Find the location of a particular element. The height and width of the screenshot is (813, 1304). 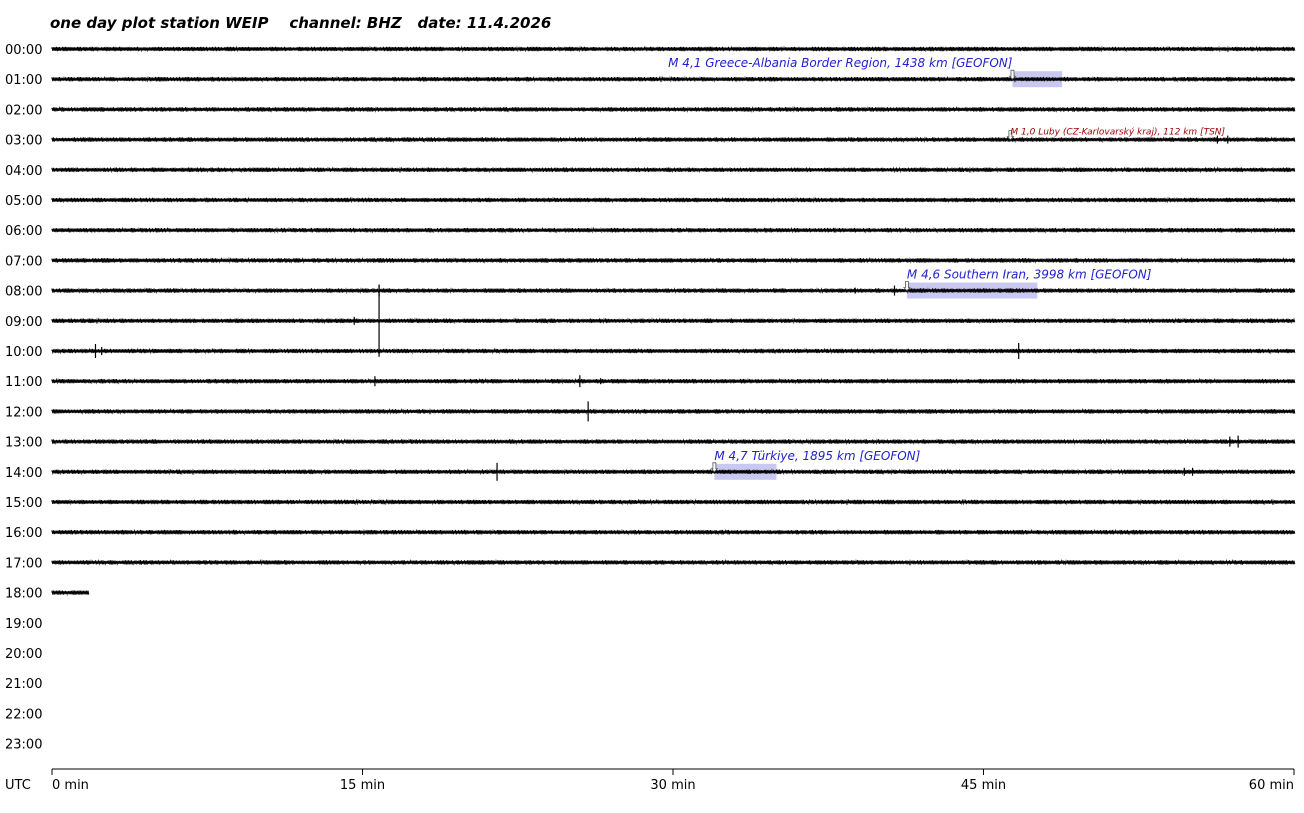

hour-label: 08:00 is located at coordinates (23, 292).